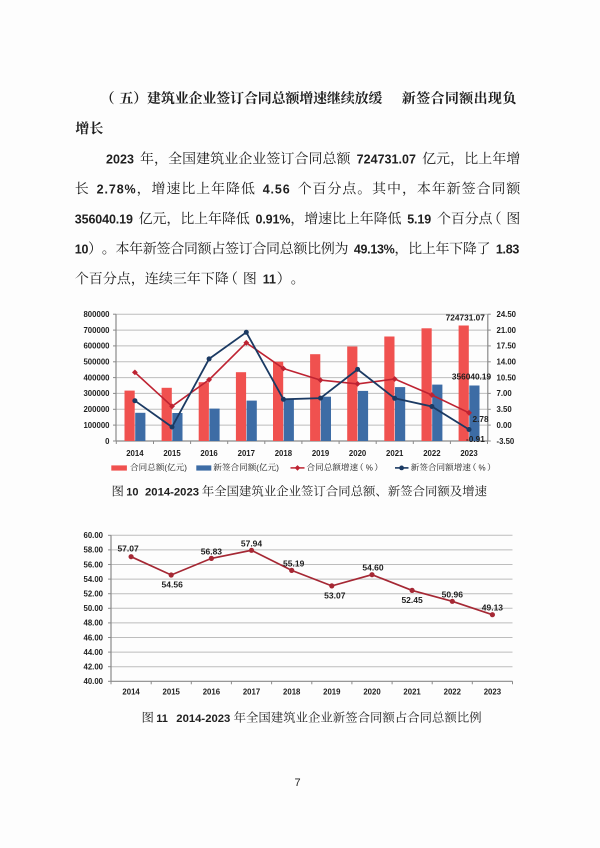 The width and height of the screenshot is (600, 848). What do you see at coordinates (93, 637) in the screenshot?
I see `svg-text: 46.00` at bounding box center [93, 637].